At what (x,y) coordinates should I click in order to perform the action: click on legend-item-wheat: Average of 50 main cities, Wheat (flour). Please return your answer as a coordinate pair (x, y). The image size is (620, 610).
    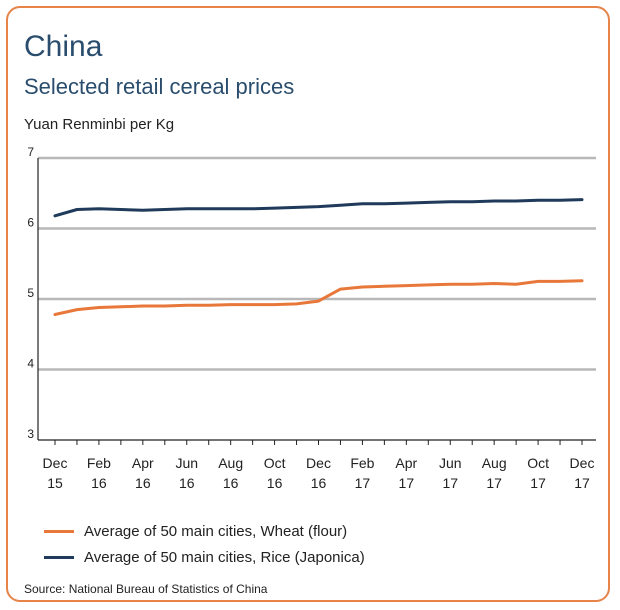
    Looking at the image, I should click on (204, 531).